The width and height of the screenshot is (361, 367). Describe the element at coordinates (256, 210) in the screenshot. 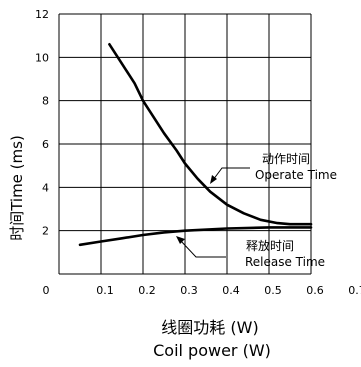

I see `annotations: 动作时间 Operate Time 释放时间 Release Time` at that location.